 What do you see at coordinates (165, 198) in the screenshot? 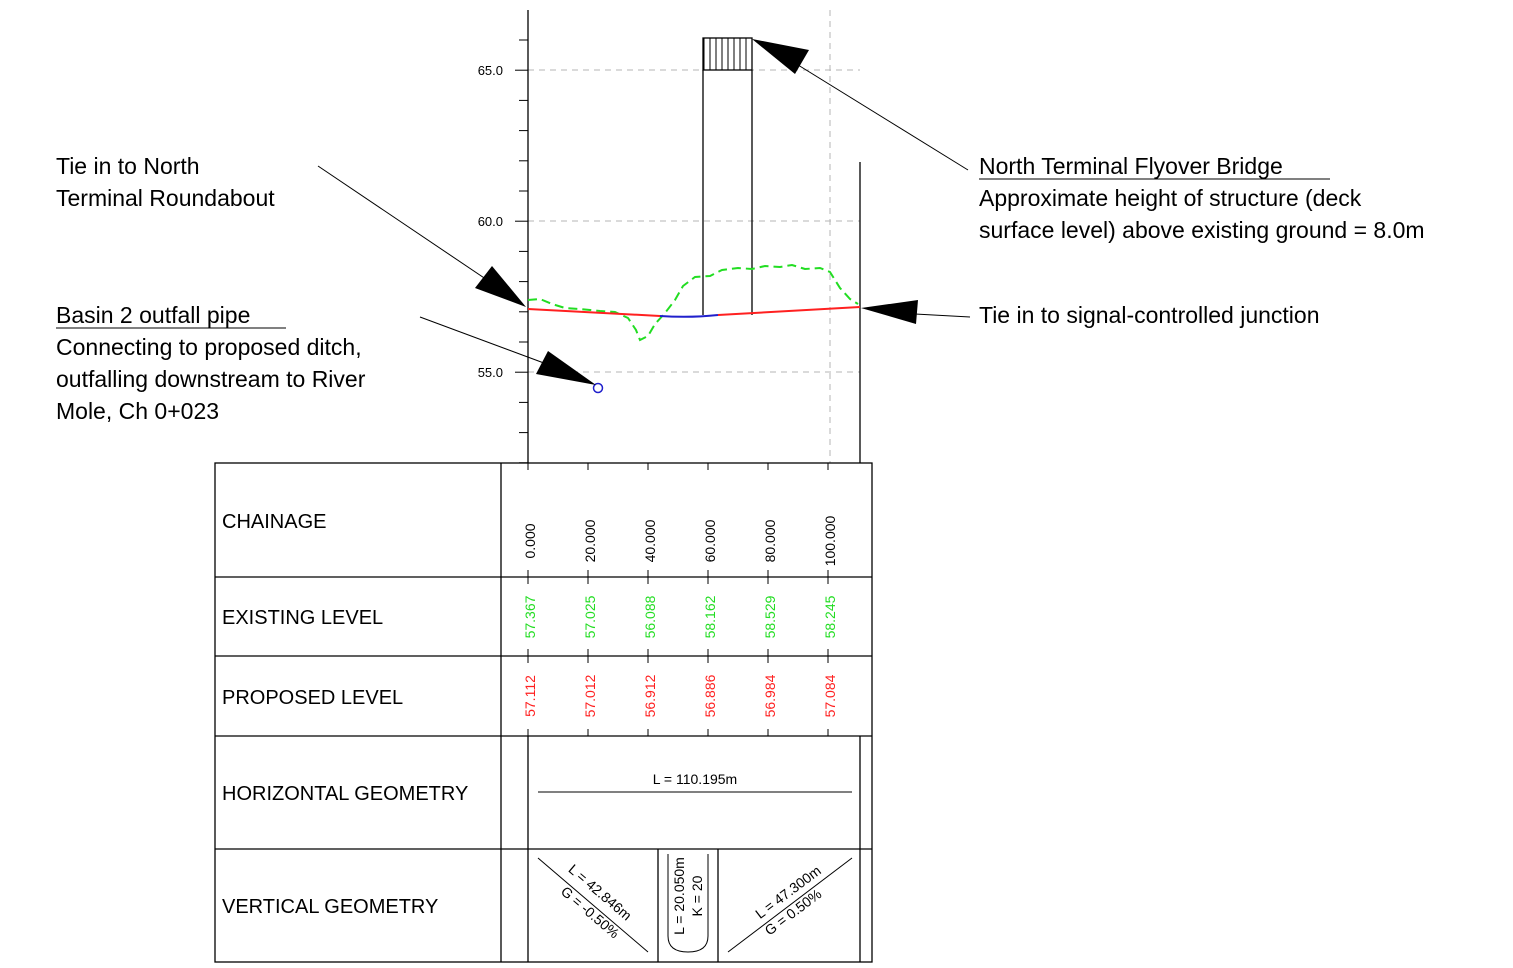
I see `note-roundabout-line-2: Terminal Roundabout` at bounding box center [165, 198].